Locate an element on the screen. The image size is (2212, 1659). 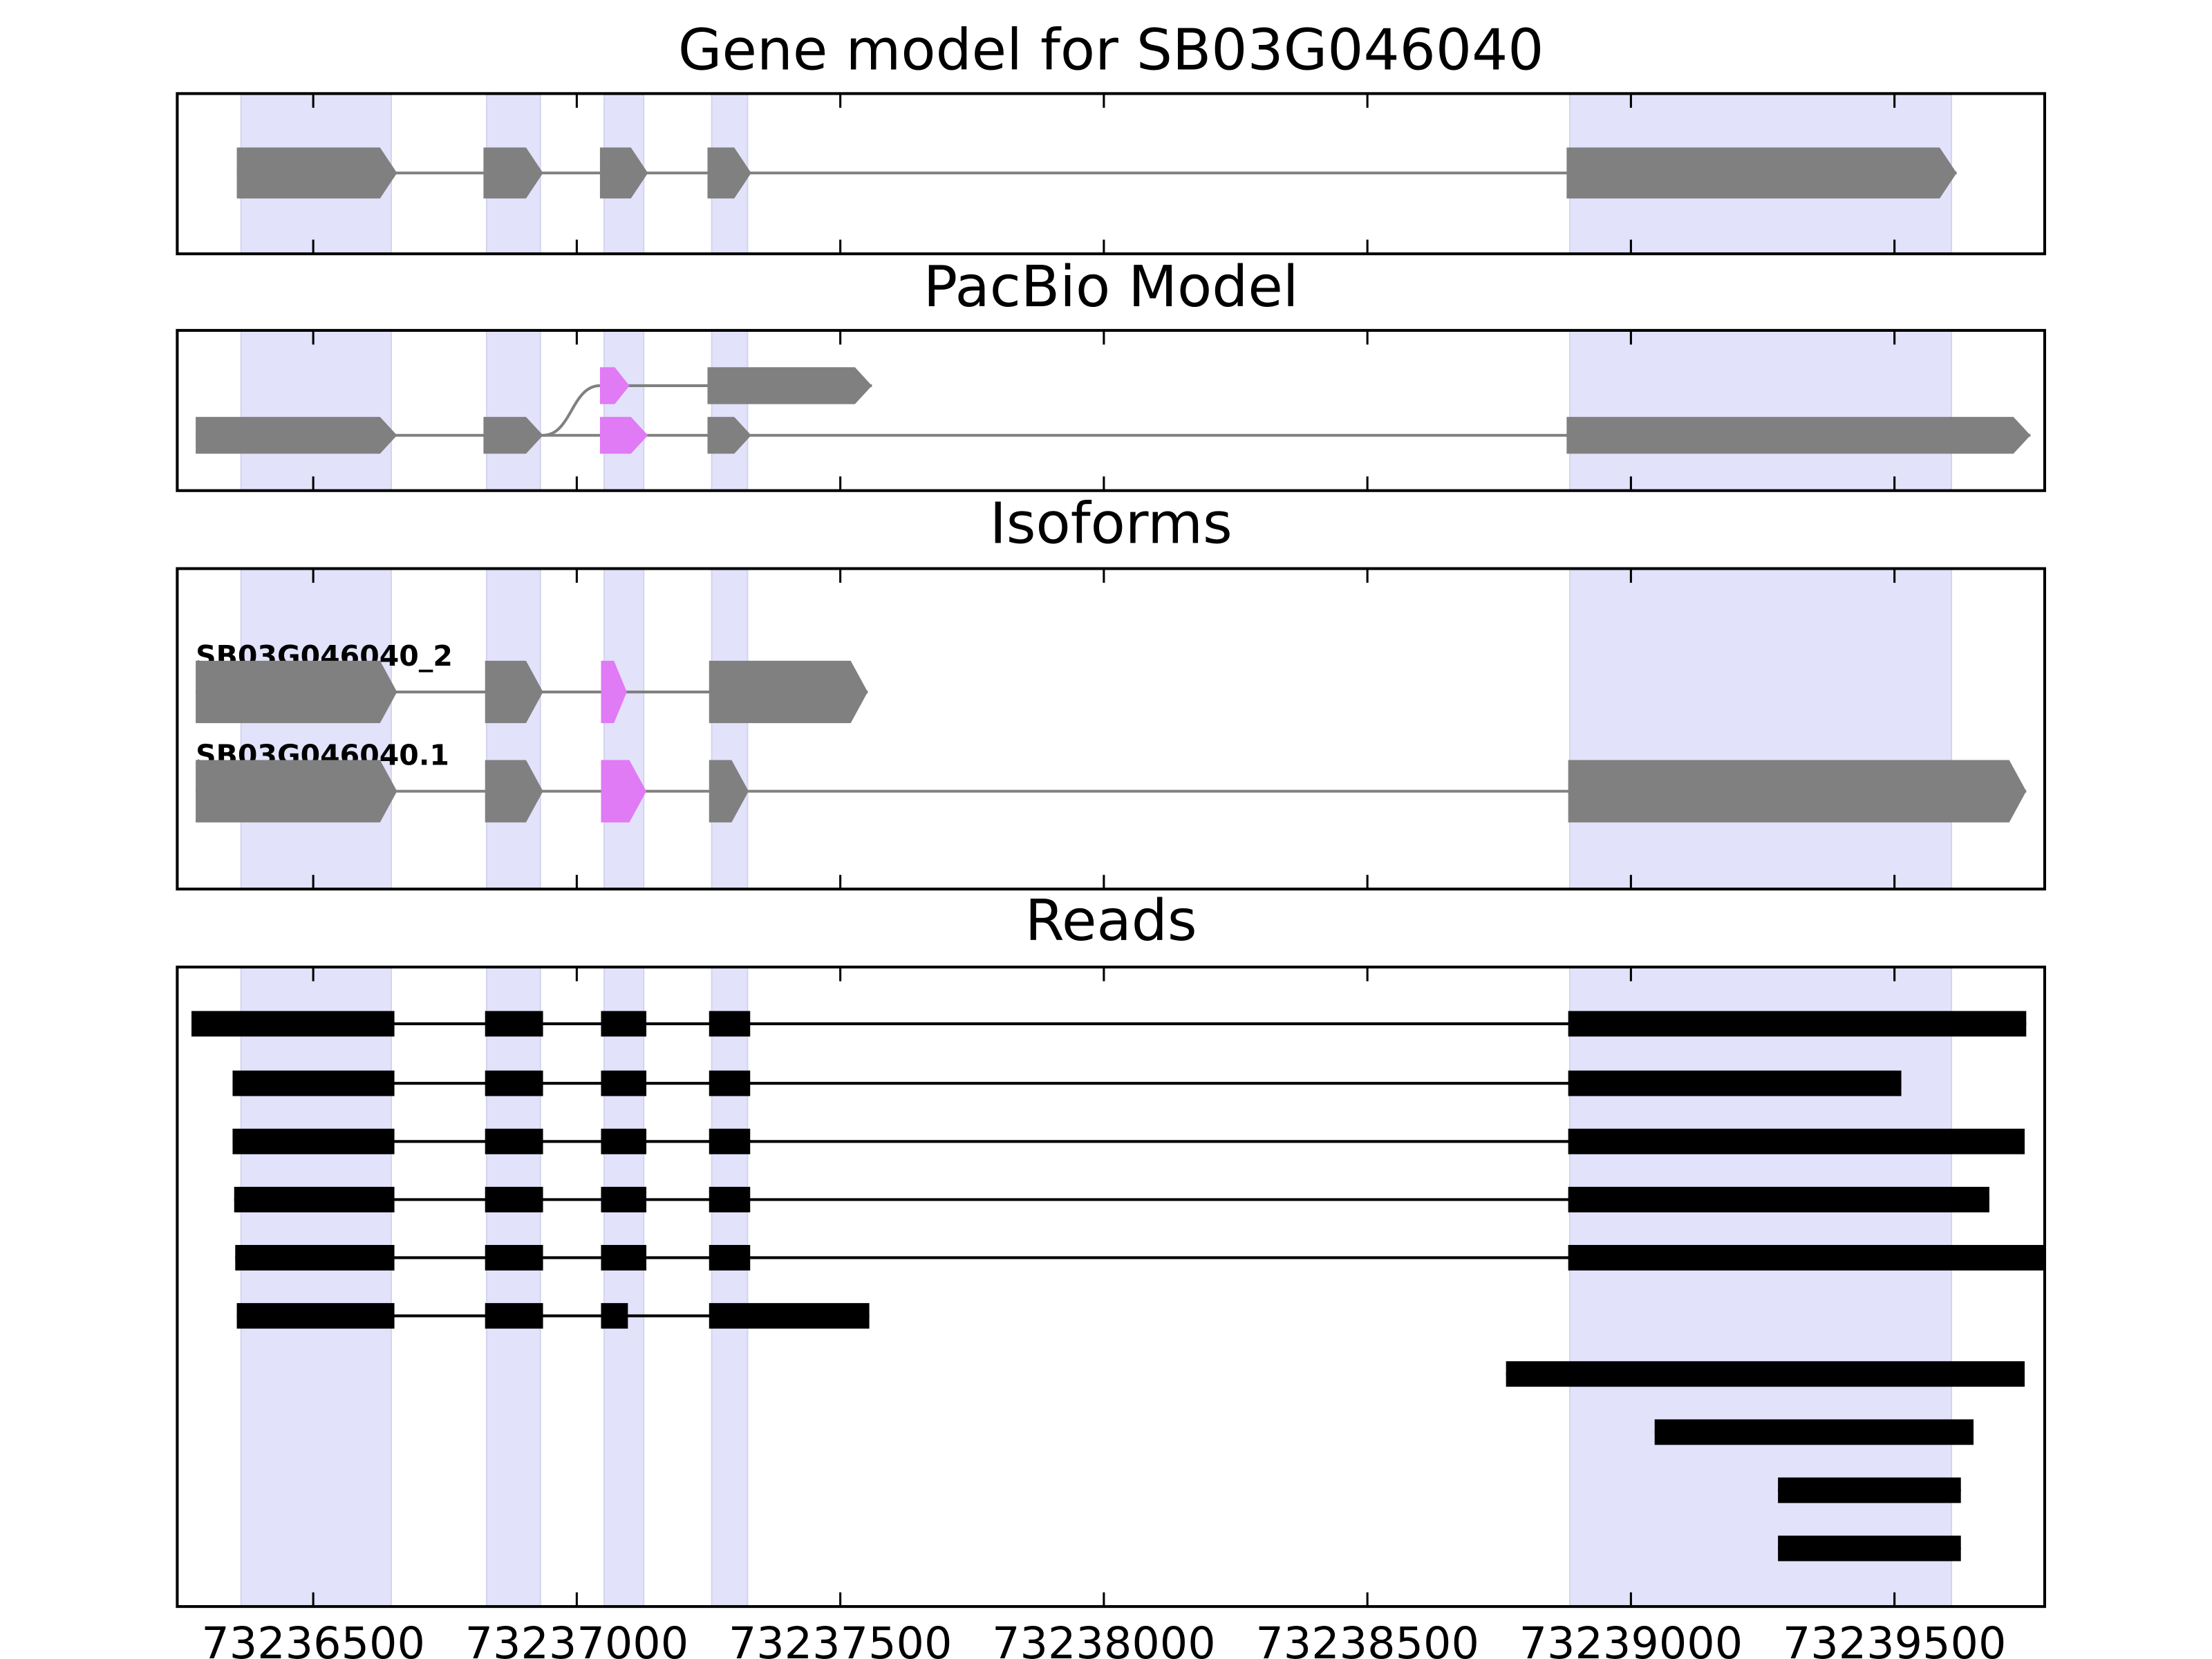
panel-title: Isoforms is located at coordinates (1111, 524).